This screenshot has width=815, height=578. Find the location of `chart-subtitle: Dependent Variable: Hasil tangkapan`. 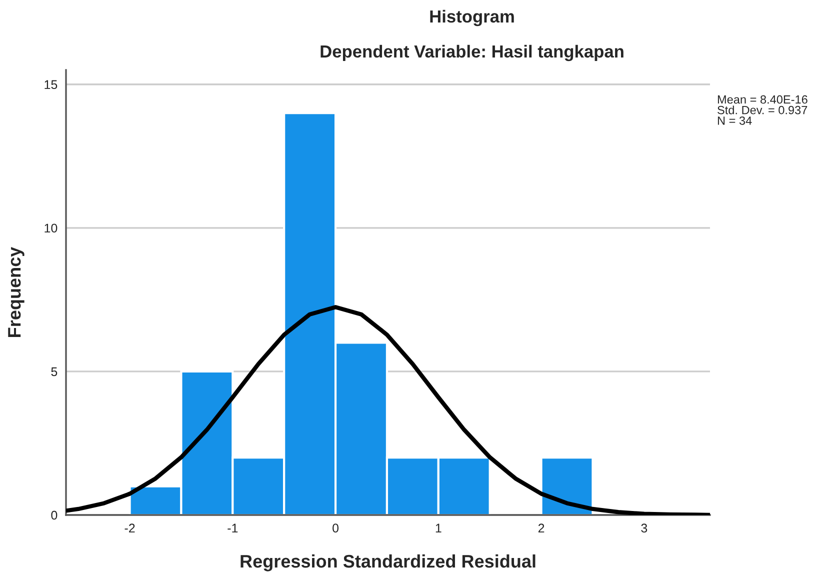

chart-subtitle: Dependent Variable: Hasil tangkapan is located at coordinates (472, 53).